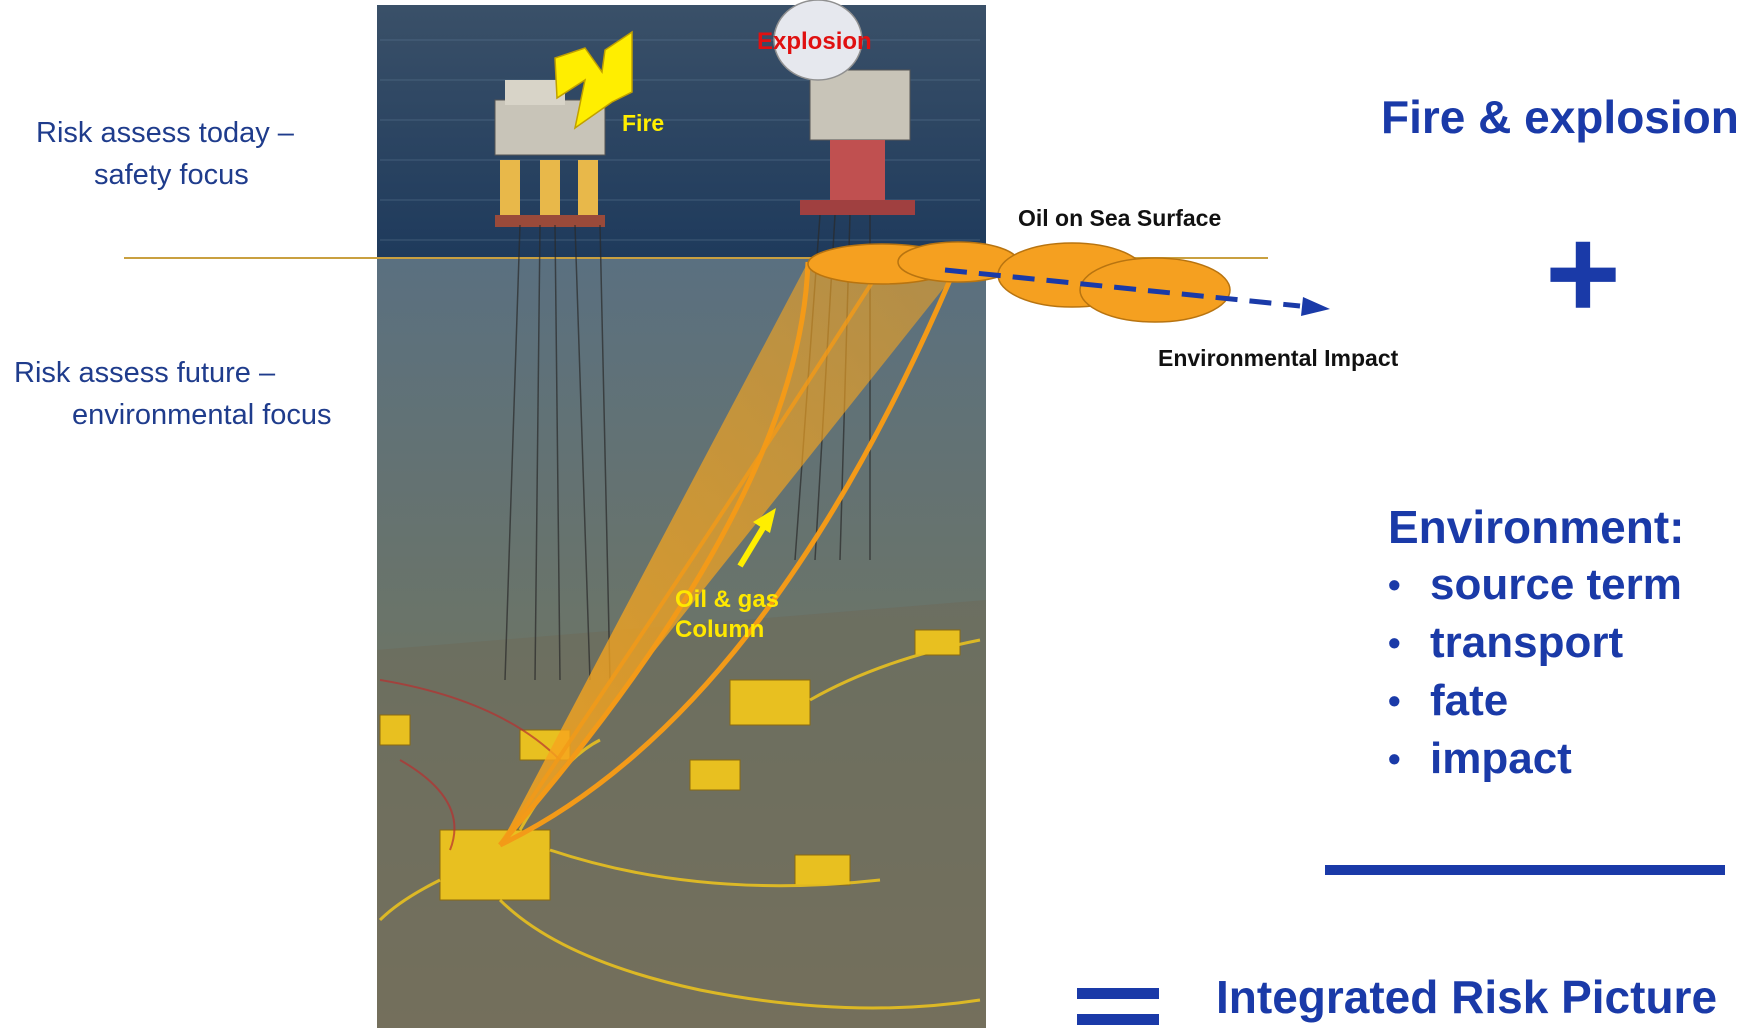 Image resolution: width=1759 pixels, height=1030 pixels. I want to click on note-today-line2: safety focus, so click(171, 175).